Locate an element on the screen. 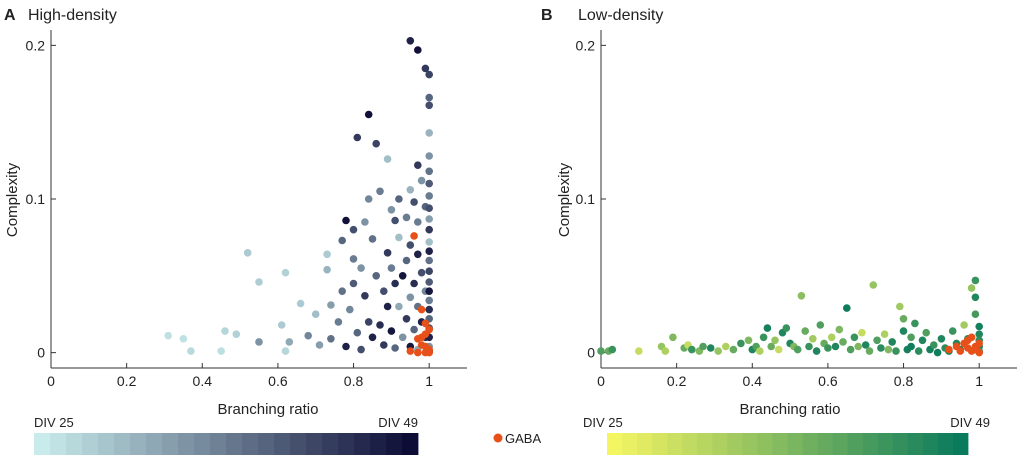  x-tick-label: 0.4 is located at coordinates (203, 381).